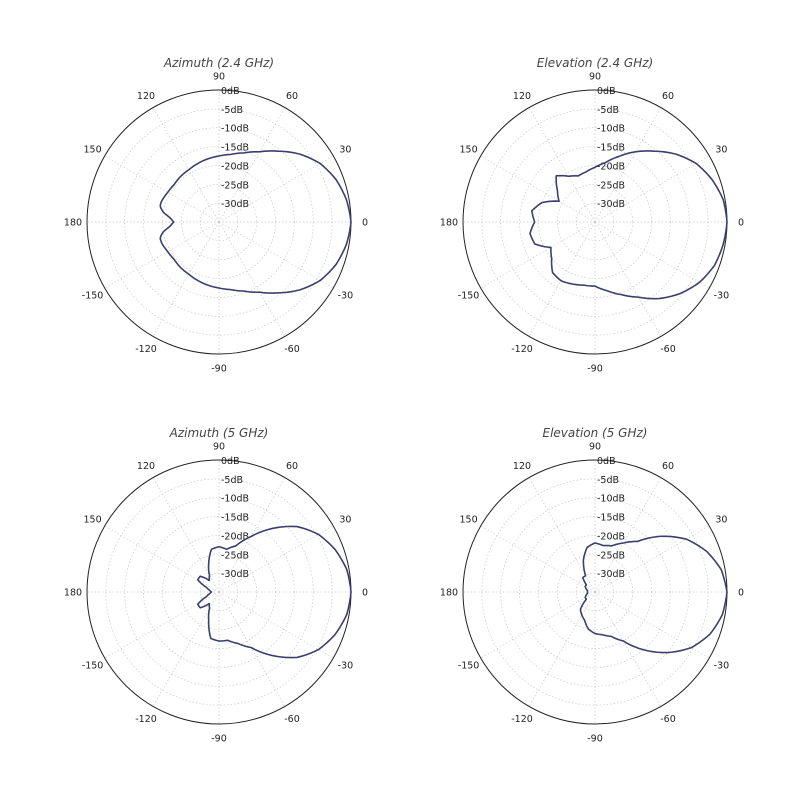 The image size is (800, 800). I want to click on chart-title: Azimuth (5 GHz), so click(219, 433).